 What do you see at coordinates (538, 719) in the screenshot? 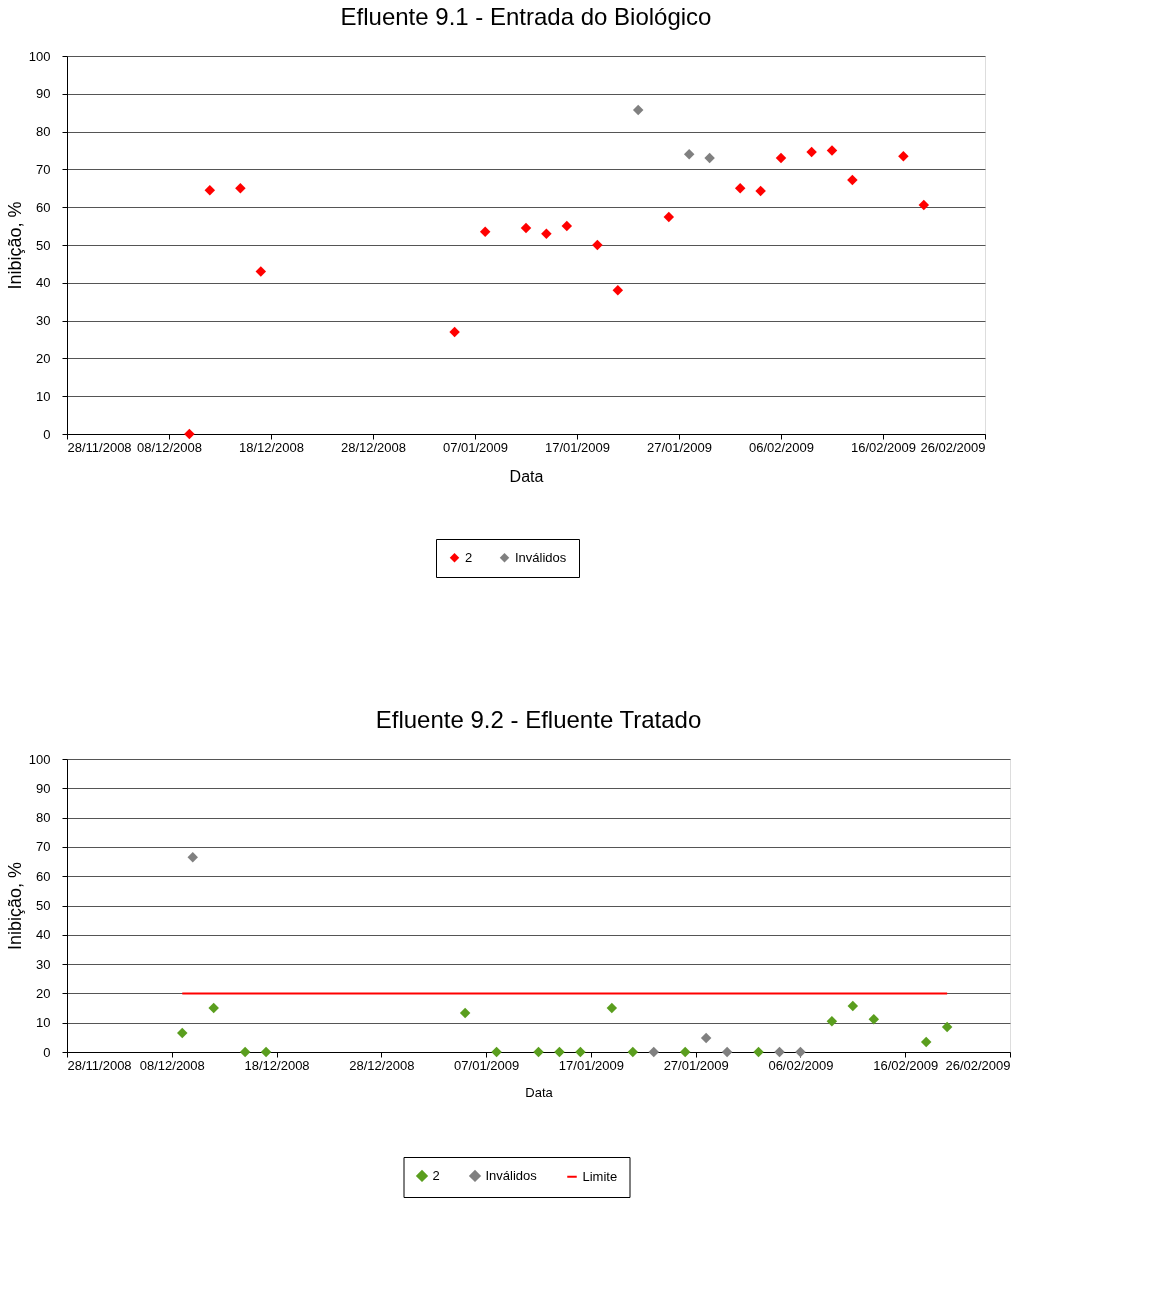
I see `chart-title: Efluente 9.2 - Efluente Tratado` at bounding box center [538, 719].